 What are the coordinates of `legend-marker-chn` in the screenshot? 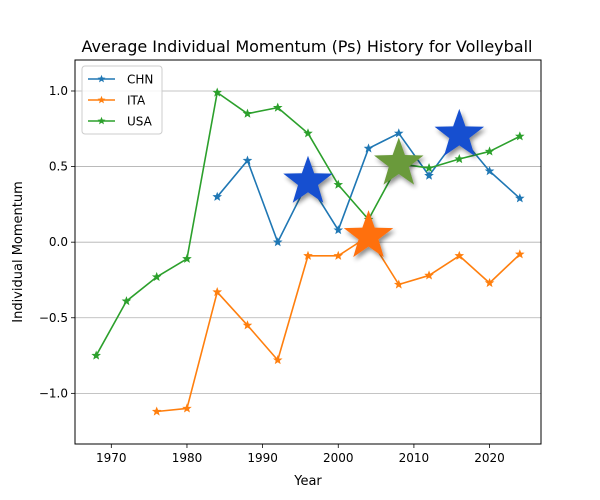 It's located at (101, 78).